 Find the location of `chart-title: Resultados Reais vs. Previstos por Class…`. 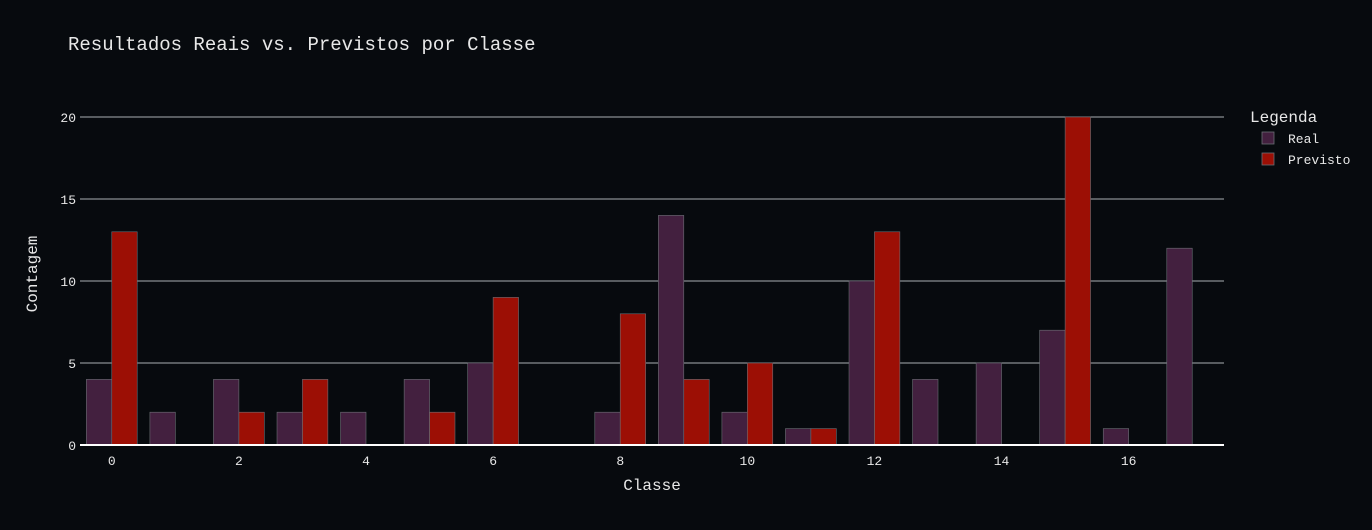

chart-title: Resultados Reais vs. Previstos por Class… is located at coordinates (301, 45).